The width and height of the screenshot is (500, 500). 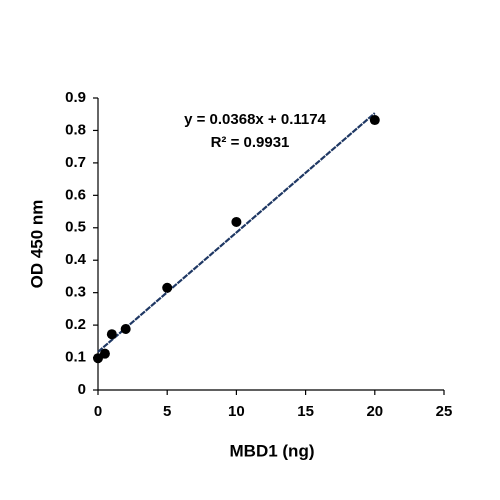 What do you see at coordinates (98, 411) in the screenshot?
I see `x-tick-label: 0` at bounding box center [98, 411].